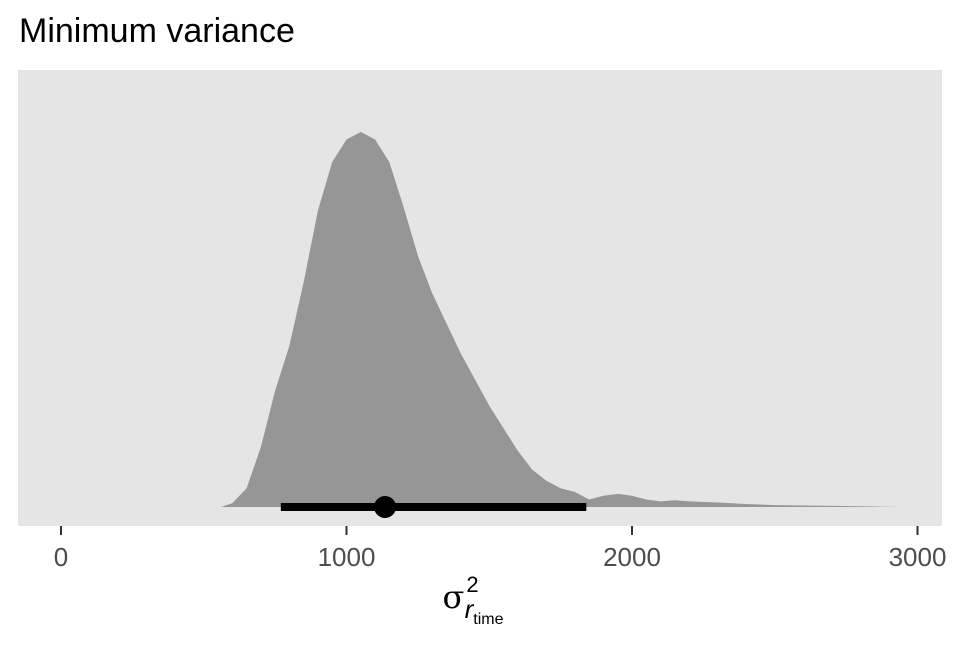 This screenshot has width=960, height=660. Describe the element at coordinates (469, 609) in the screenshot. I see `x-axis-label-subscript: r` at that location.